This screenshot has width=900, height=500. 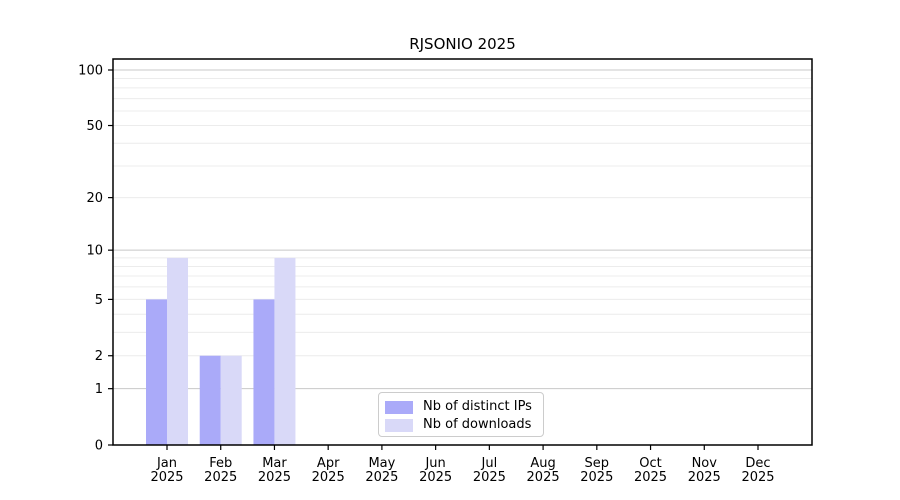 I want to click on y-tick-label: 10, so click(x=94, y=251).